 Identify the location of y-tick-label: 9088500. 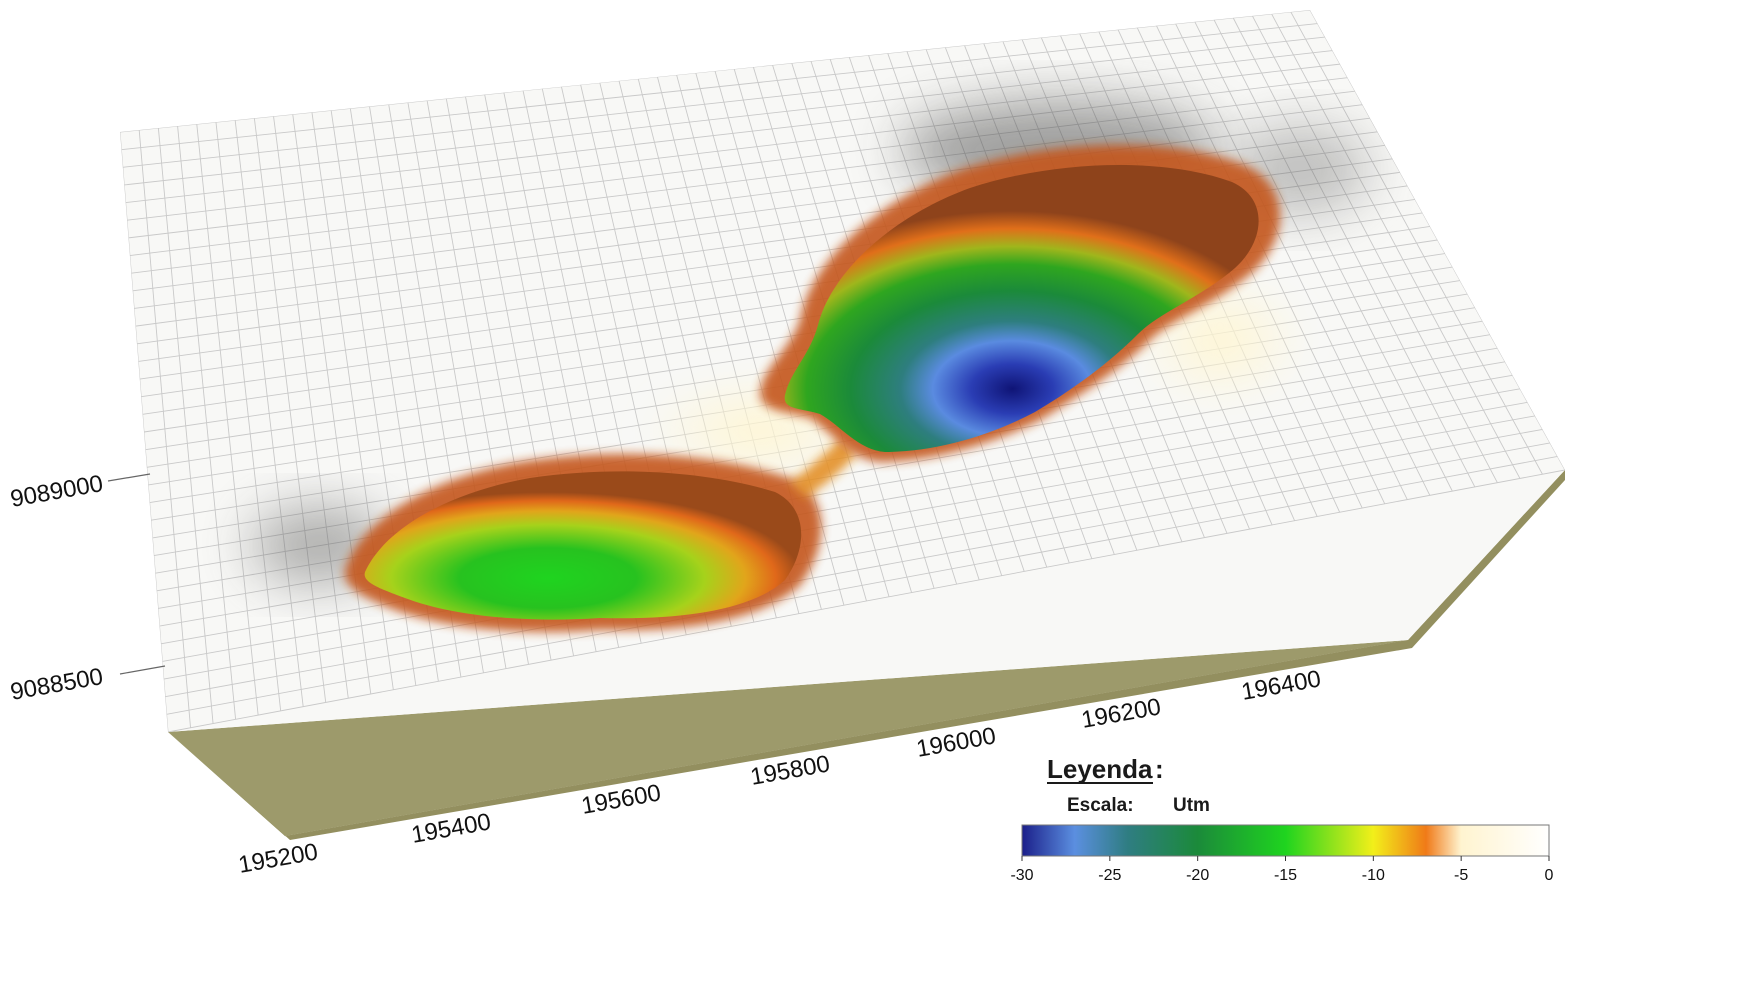
(56, 684).